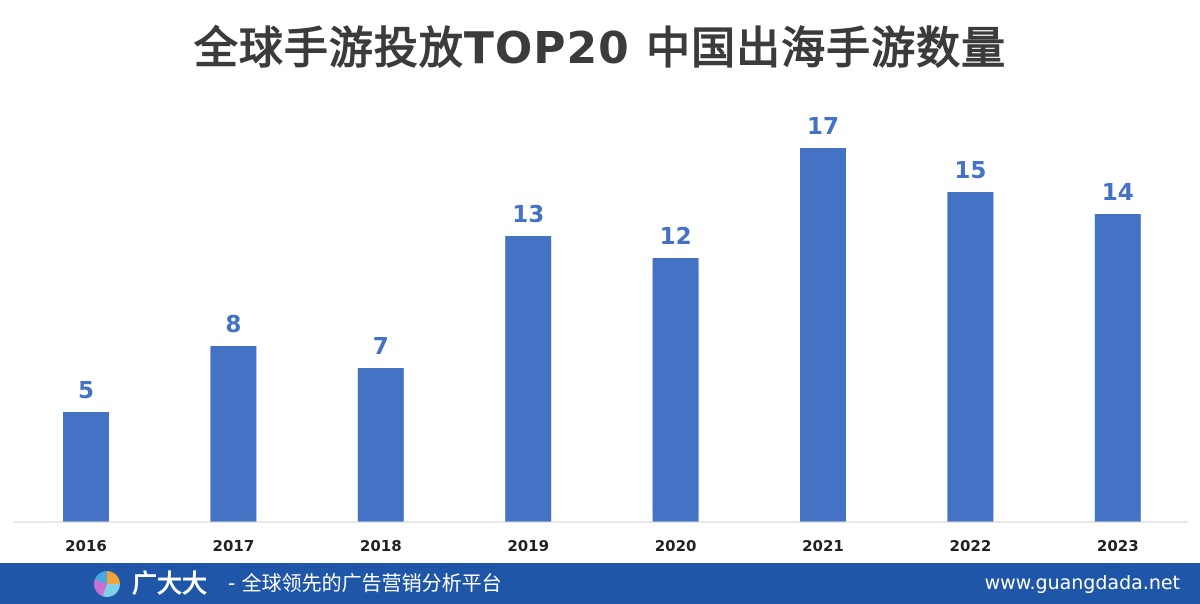 The width and height of the screenshot is (1200, 604). I want to click on bar-2023, so click(1117, 368).